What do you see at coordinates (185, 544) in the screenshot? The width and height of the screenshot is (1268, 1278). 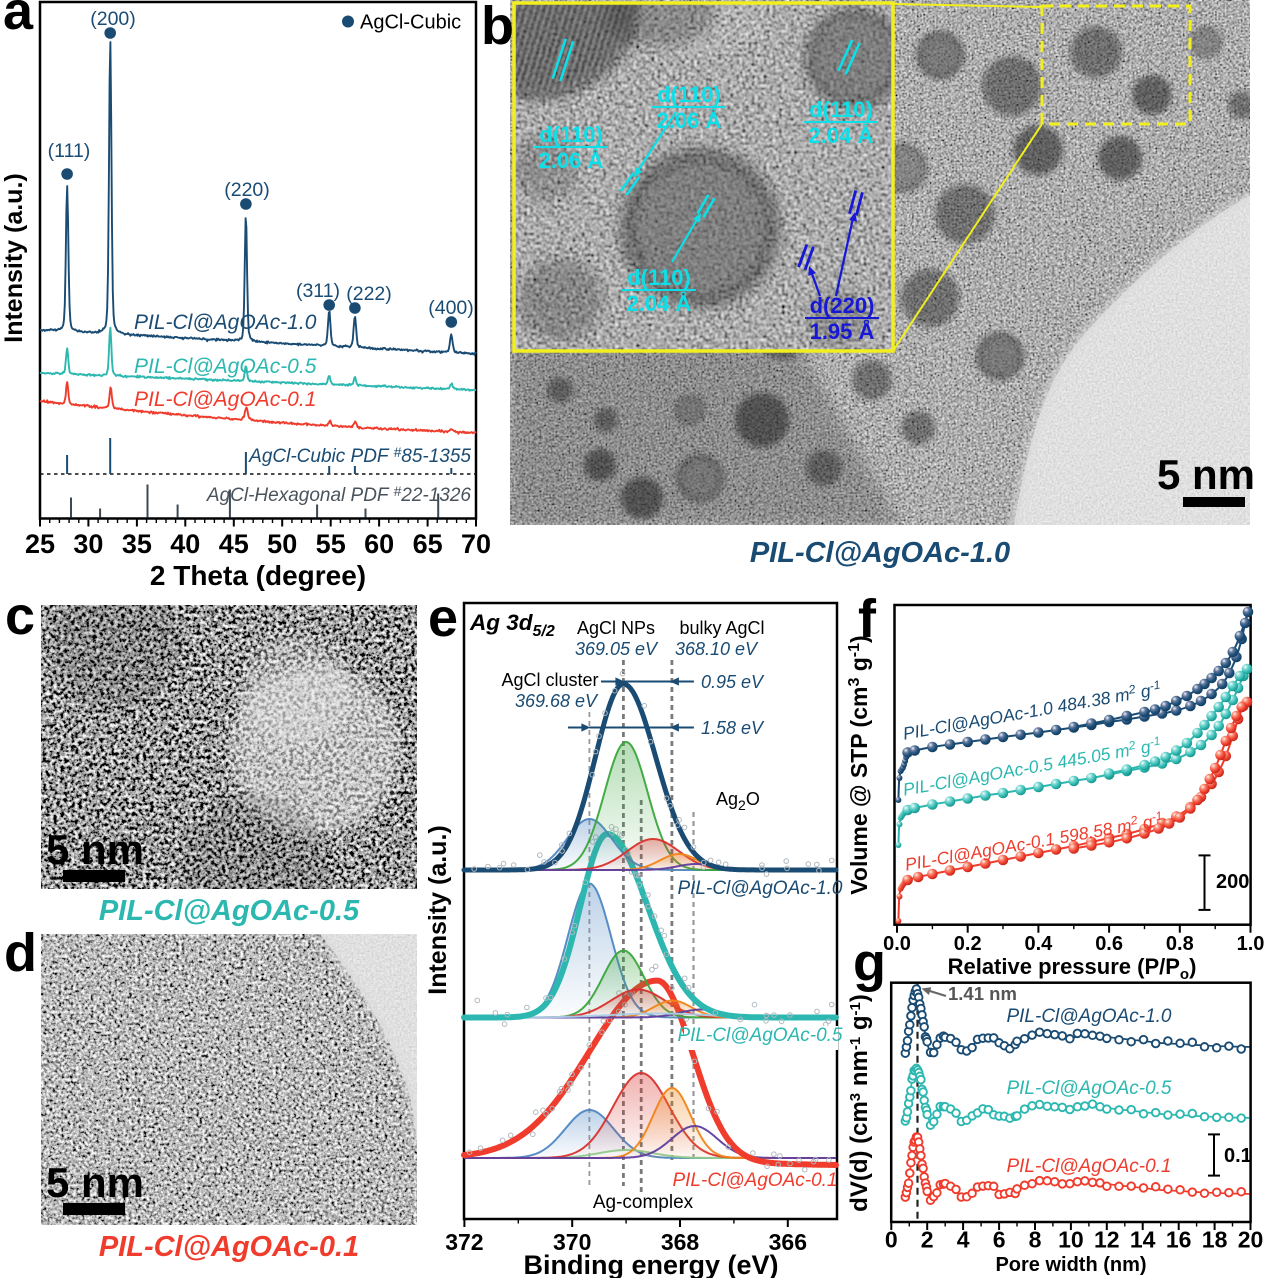 I see `svg-text: 40` at bounding box center [185, 544].